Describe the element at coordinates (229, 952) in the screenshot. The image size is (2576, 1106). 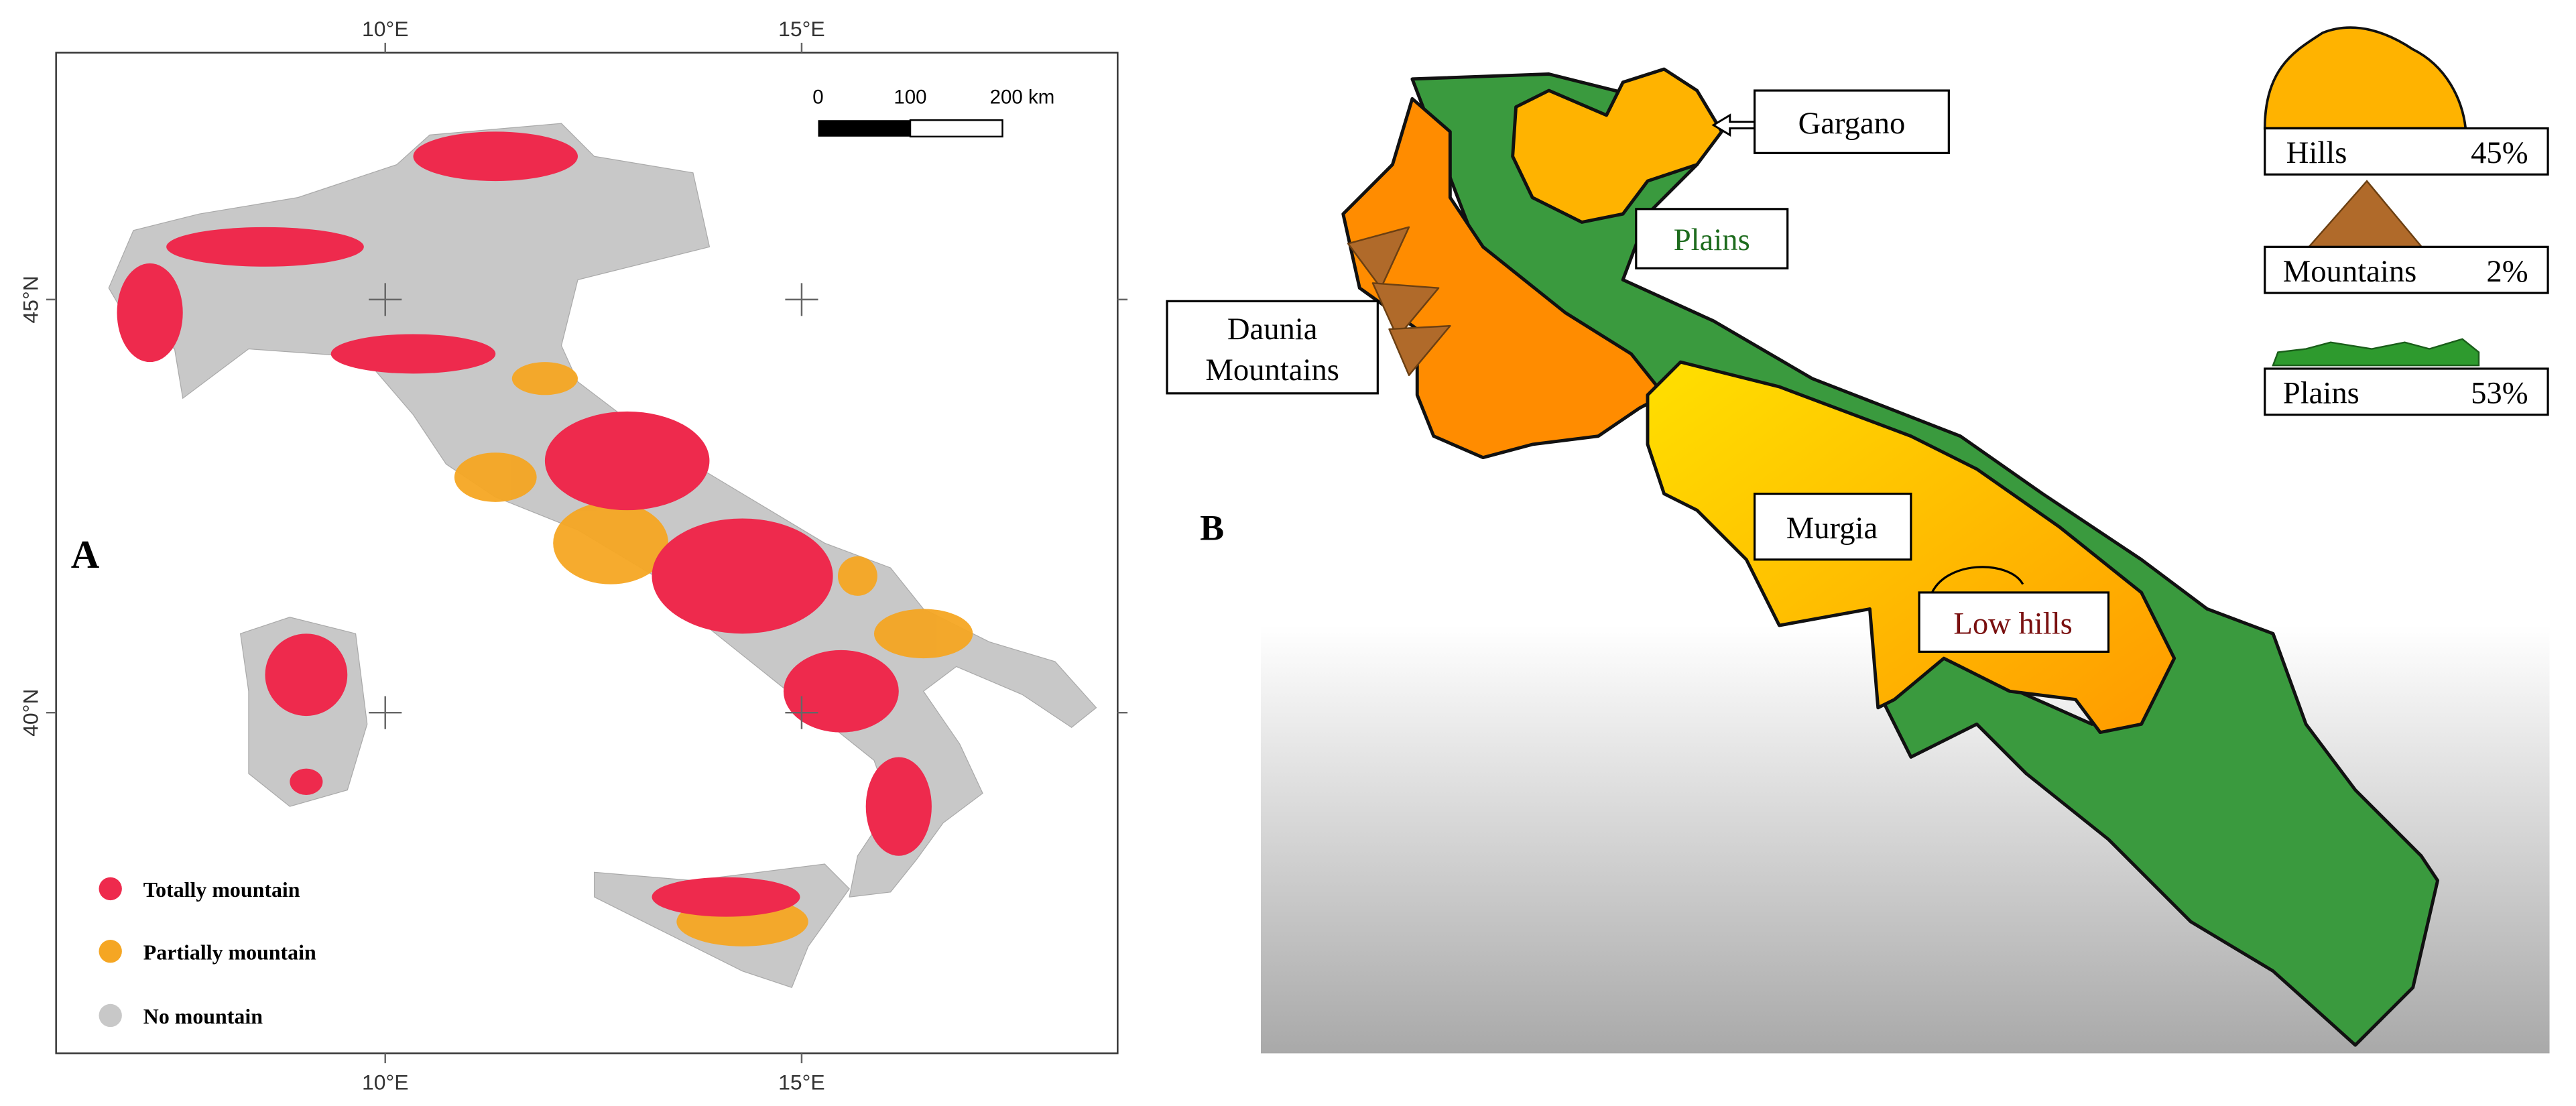
I see `legend-label: Partially mountain` at that location.